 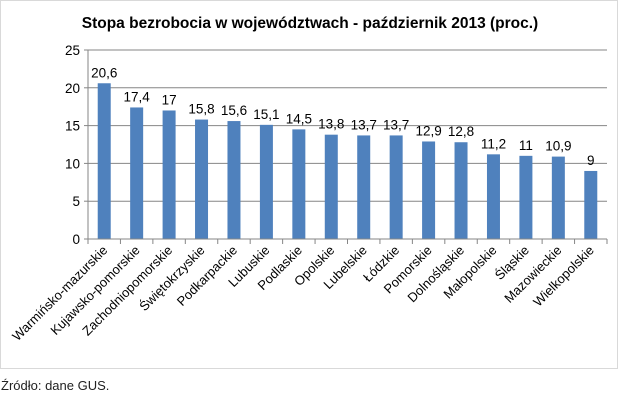 What do you see at coordinates (55, 385) in the screenshot?
I see `source-note: Źródło: dane GUS.` at bounding box center [55, 385].